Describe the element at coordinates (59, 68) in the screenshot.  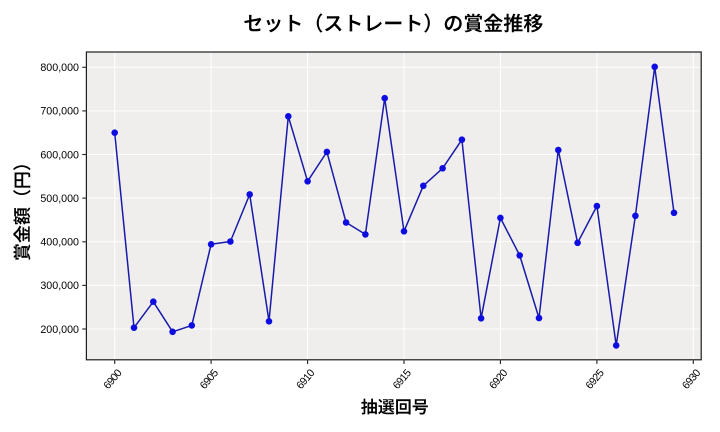
I see `svg-text: 800,000` at that location.